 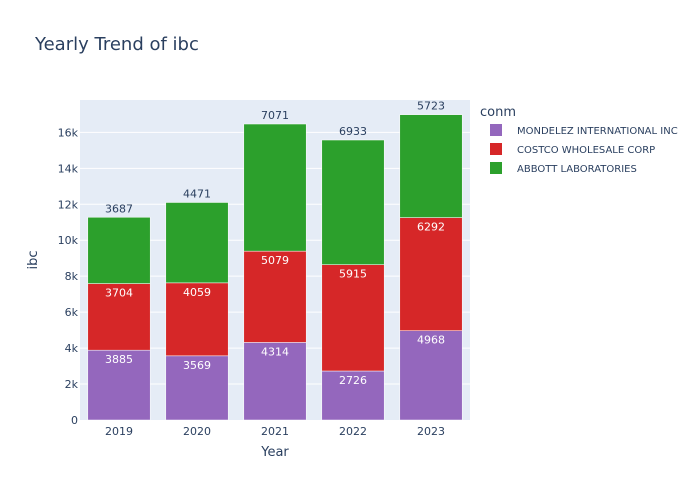 I want to click on legend-item: MONDELEZ INTERNATIONAL INC, so click(x=584, y=130).